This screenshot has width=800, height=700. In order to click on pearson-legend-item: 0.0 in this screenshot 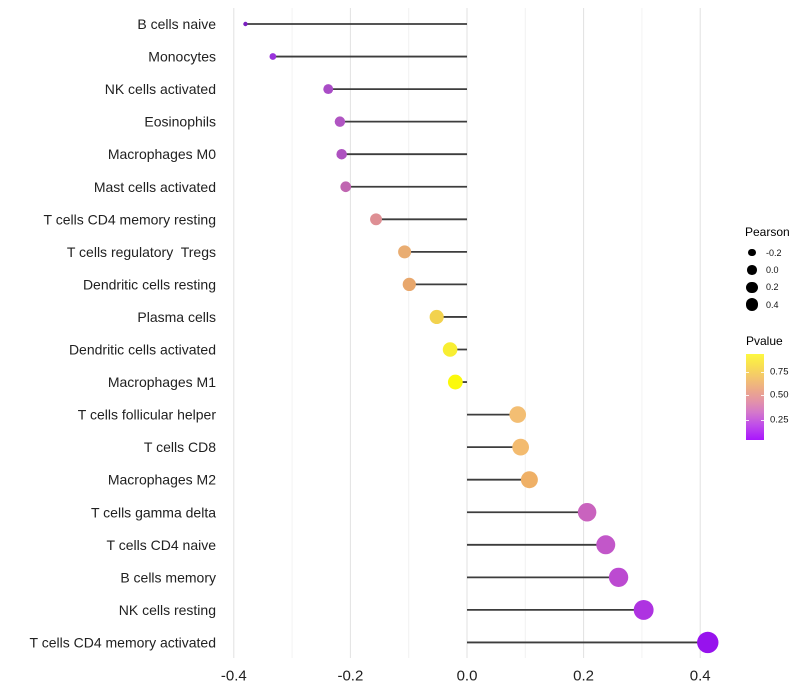, I will do `click(767, 269)`.